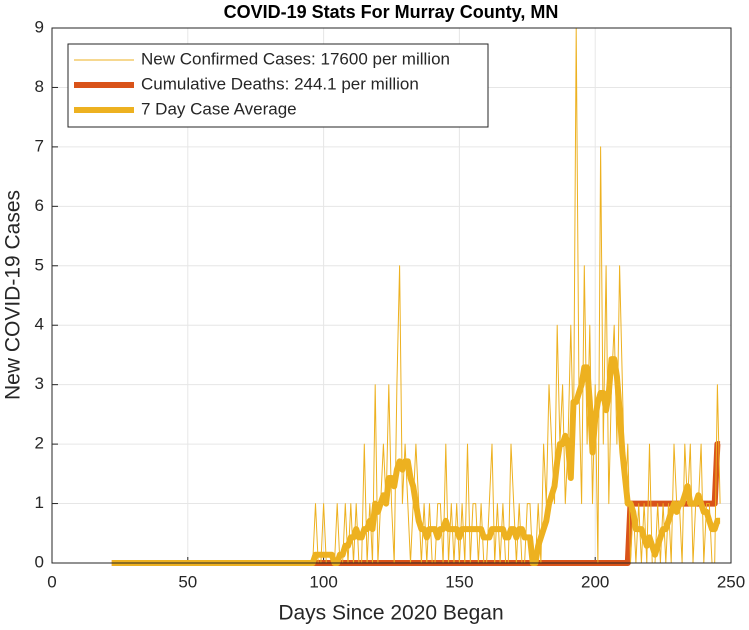  I want to click on x-tick-label: 0, so click(51, 581).